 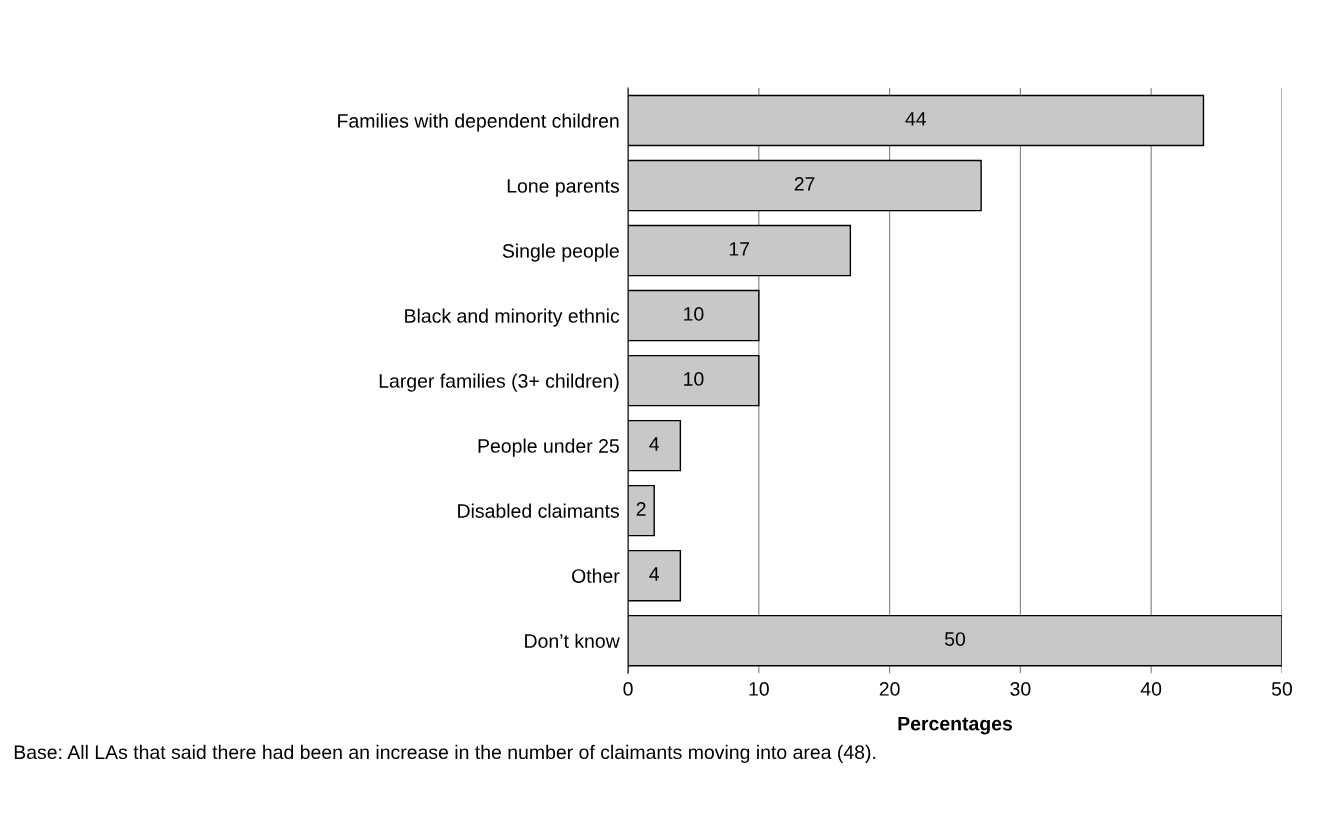 I want to click on y-tick-label: People under 25, so click(x=548, y=447).